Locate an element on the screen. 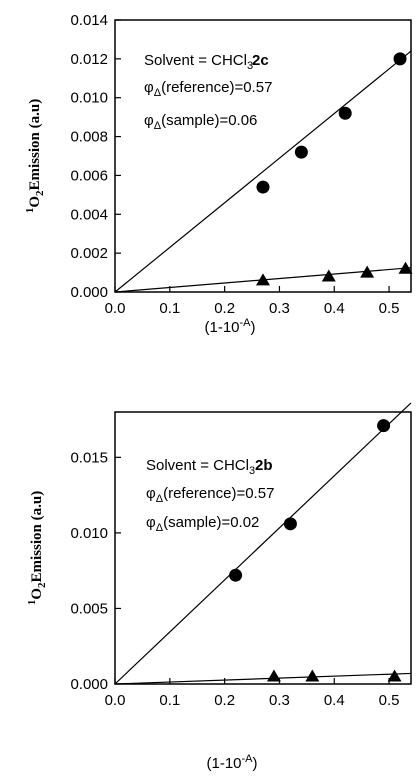 The height and width of the screenshot is (777, 416). y-tick-label: 0.004 is located at coordinates (89, 214).